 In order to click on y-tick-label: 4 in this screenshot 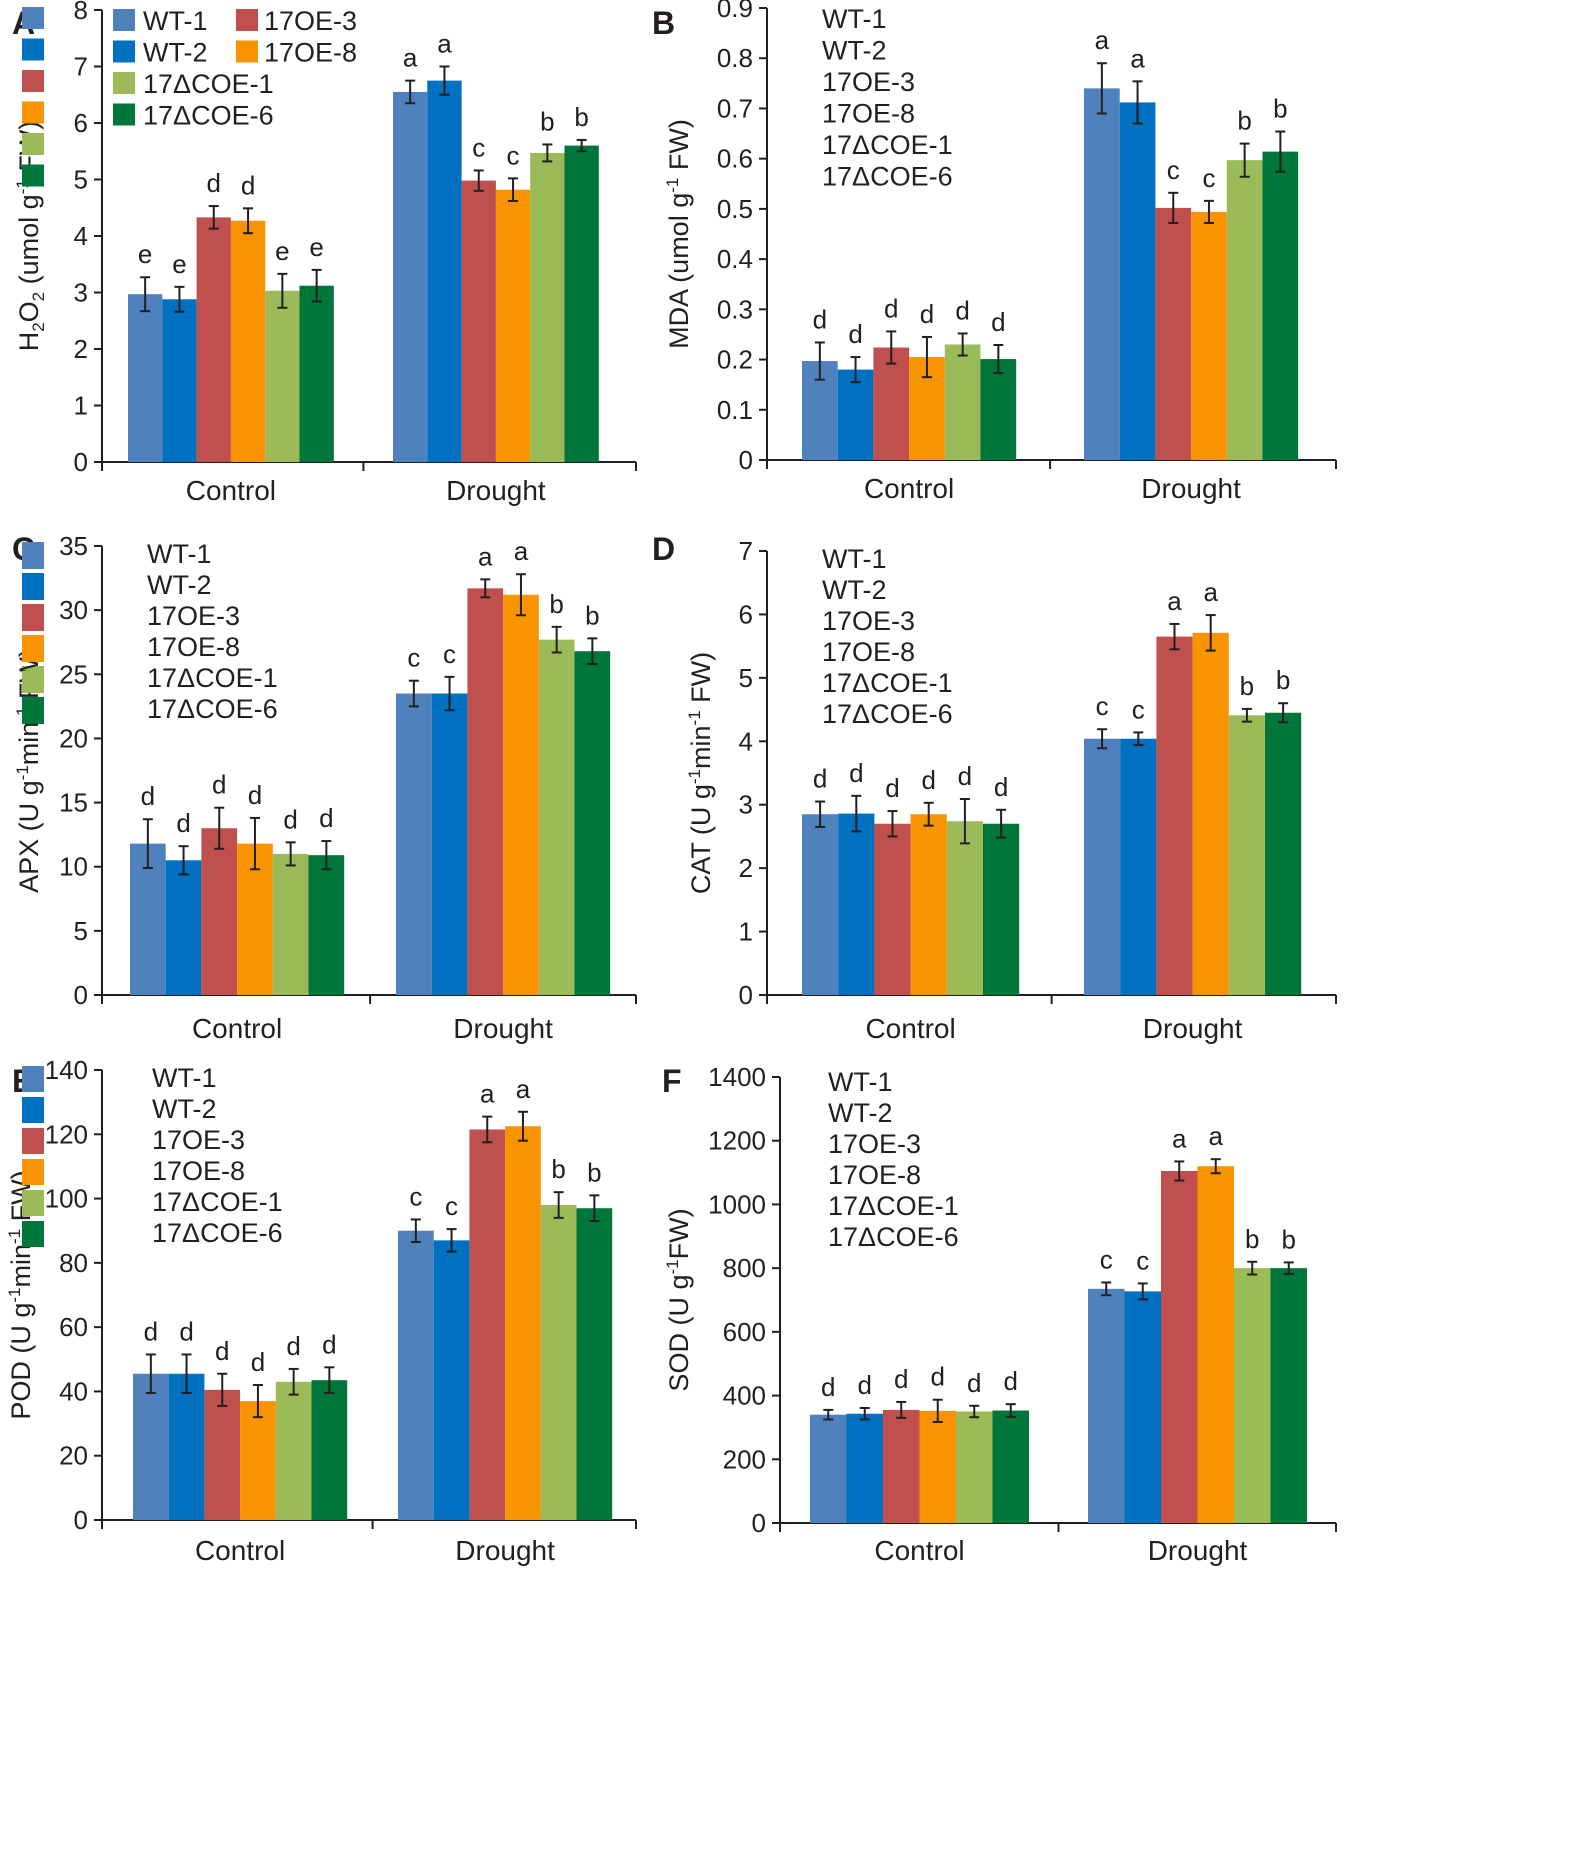, I will do `click(81, 236)`.